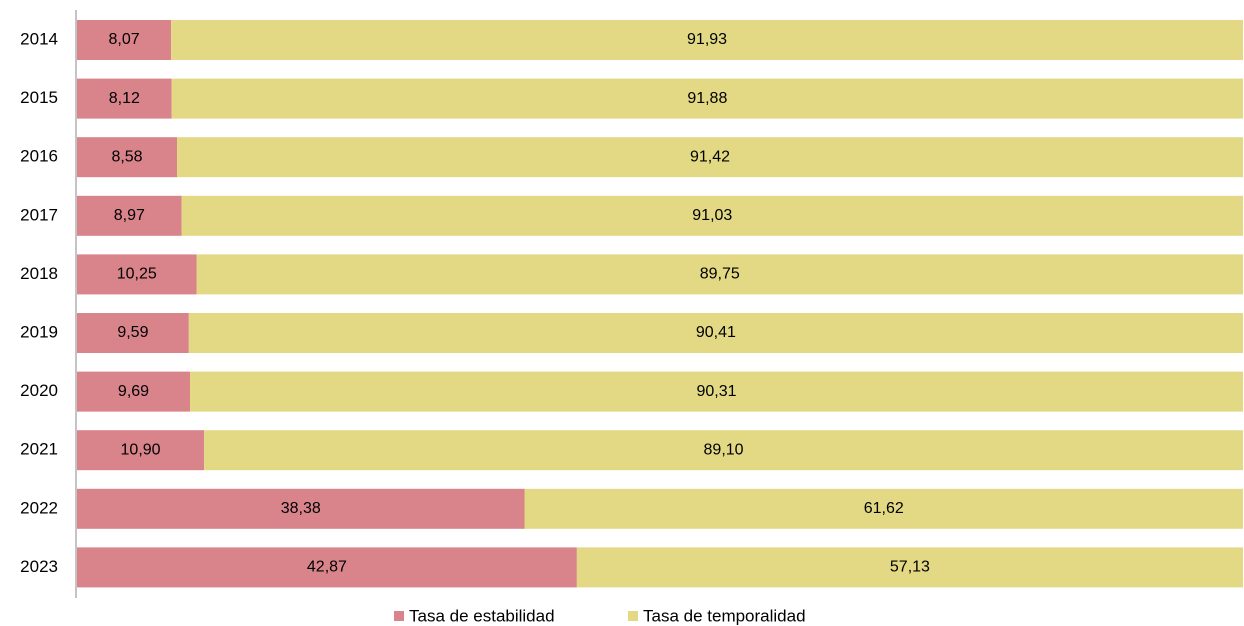  I want to click on data-label: 91,88, so click(707, 98).